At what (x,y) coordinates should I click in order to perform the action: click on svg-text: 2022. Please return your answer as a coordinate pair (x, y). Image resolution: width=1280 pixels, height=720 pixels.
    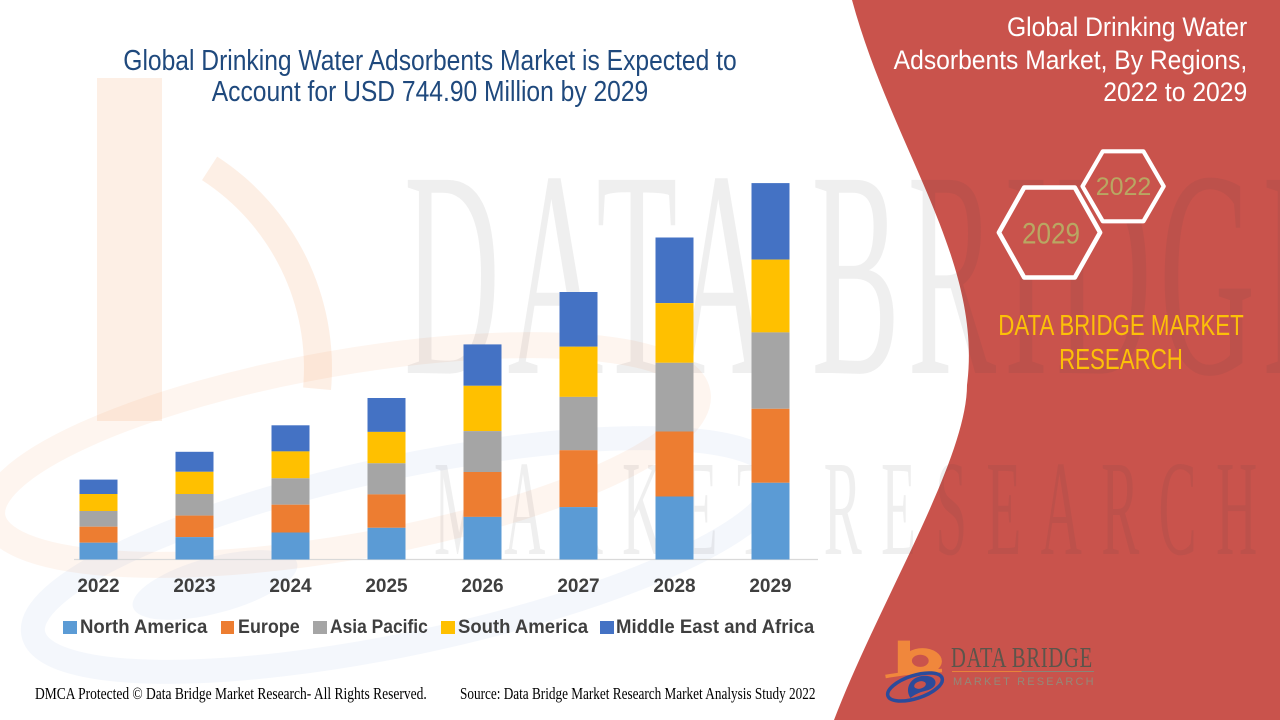
    Looking at the image, I should click on (1124, 187).